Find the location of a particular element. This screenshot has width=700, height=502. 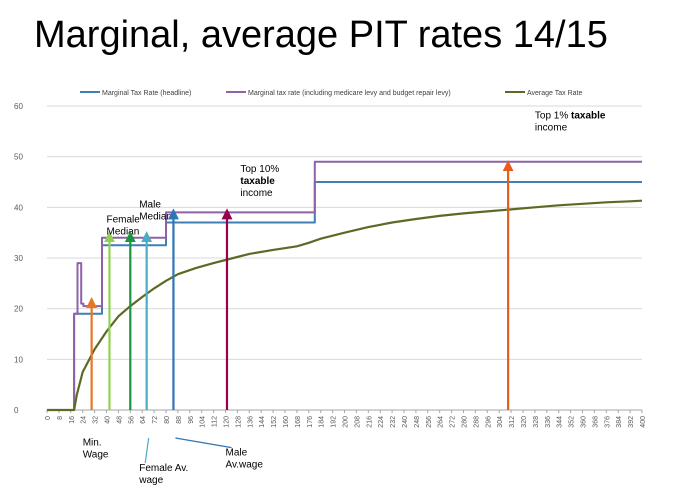

x-tick-label: 88 is located at coordinates (179, 420).